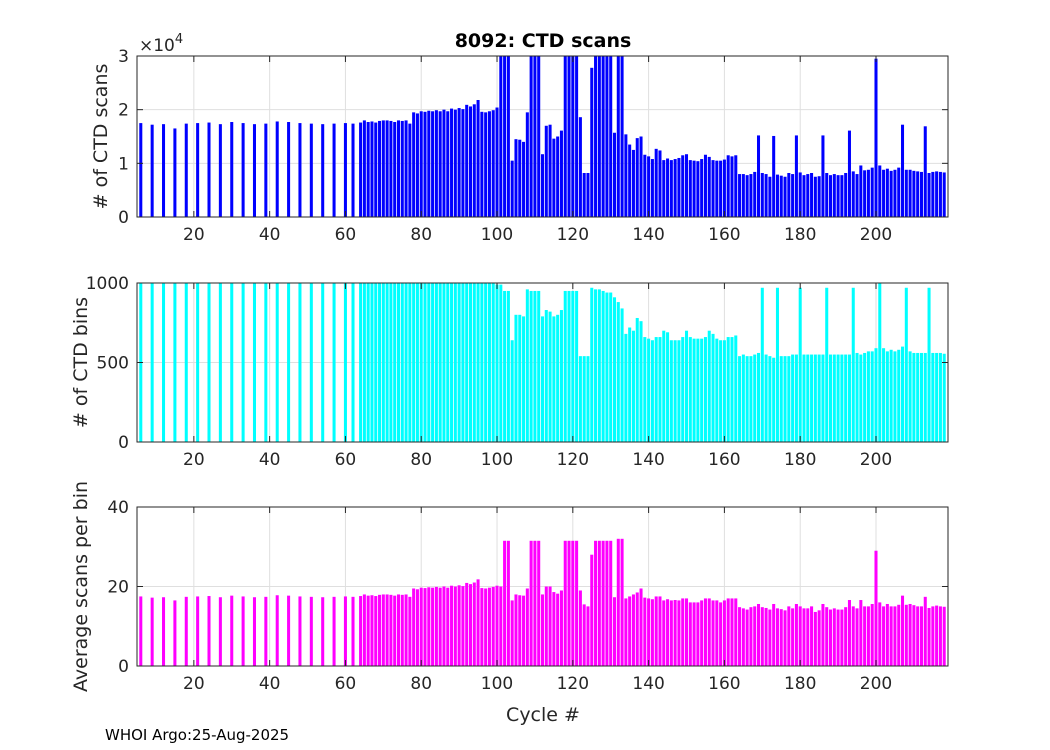 This screenshot has height=750, width=1050. What do you see at coordinates (800, 460) in the screenshot?
I see `xtick-label-bins-180: 180` at bounding box center [800, 460].